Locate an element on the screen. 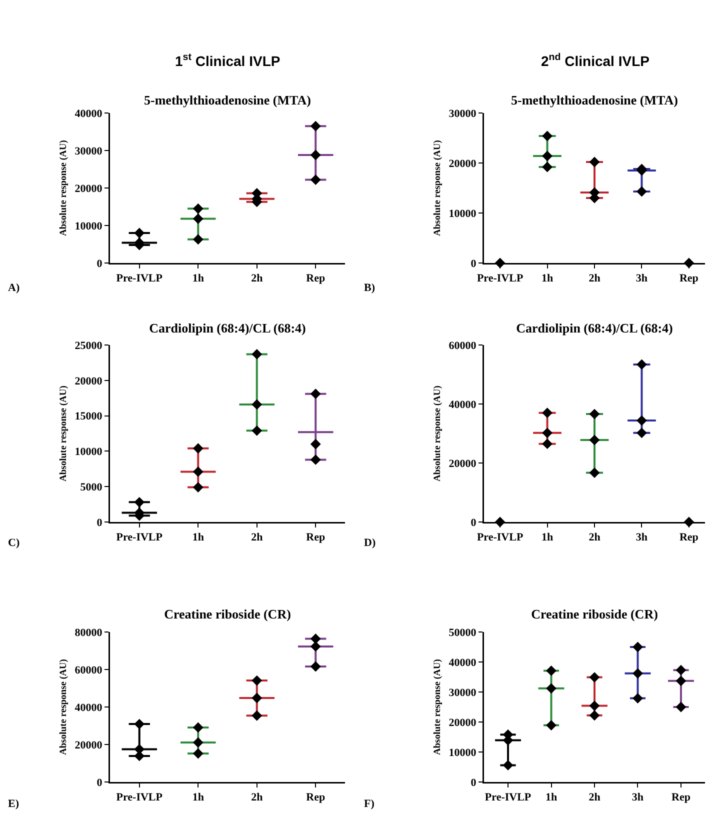 This screenshot has height=816, width=713. y-tick-label: 15000 is located at coordinates (88, 416).